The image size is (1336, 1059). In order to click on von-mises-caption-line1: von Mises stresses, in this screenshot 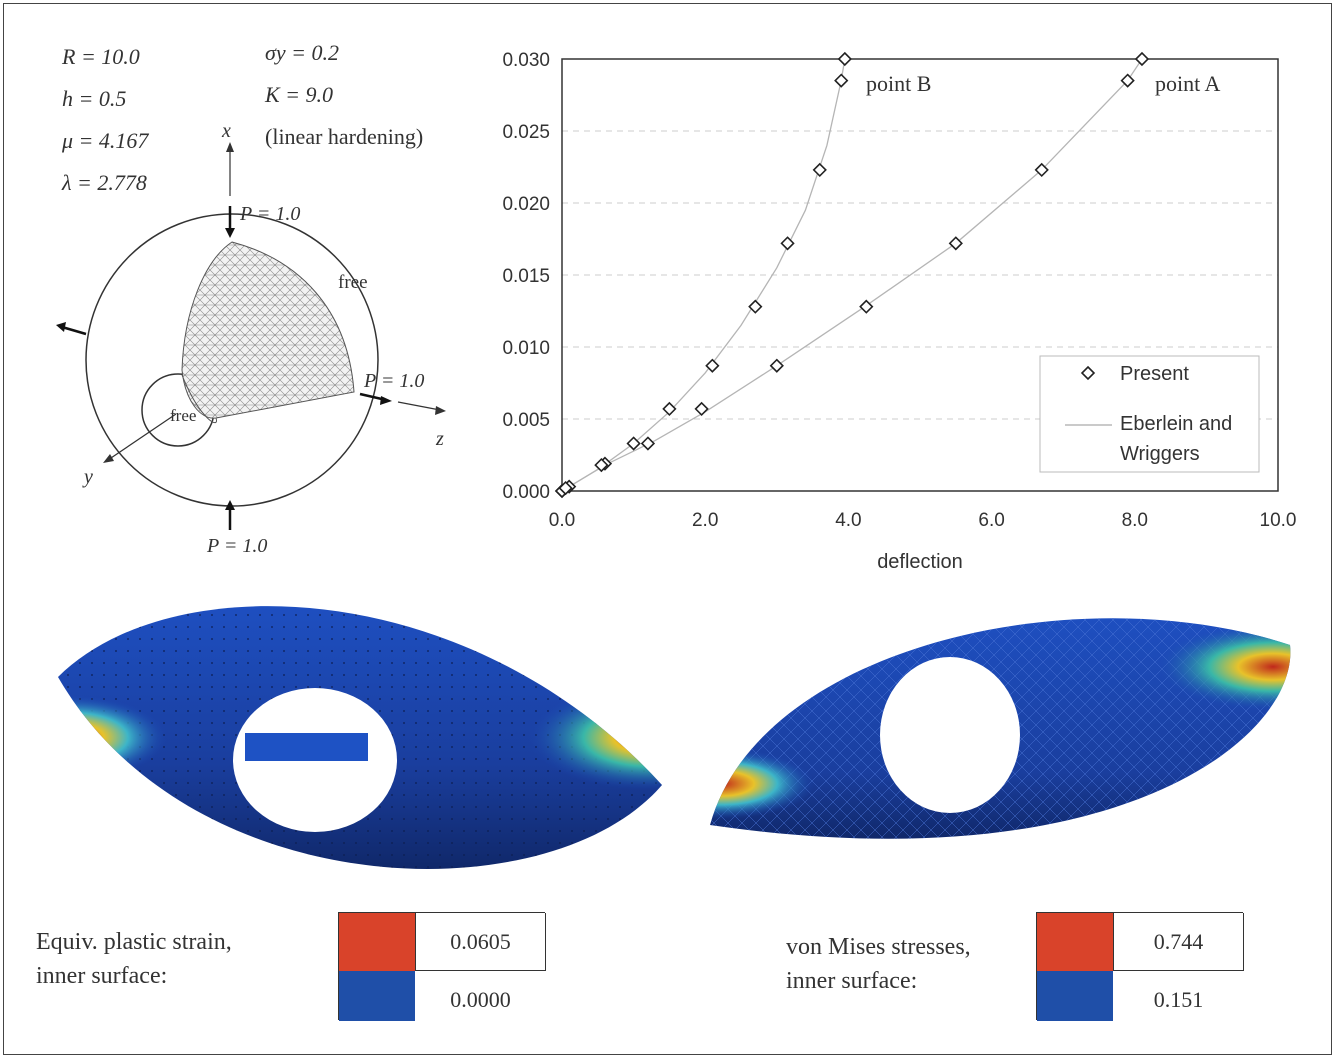, I will do `click(878, 947)`.